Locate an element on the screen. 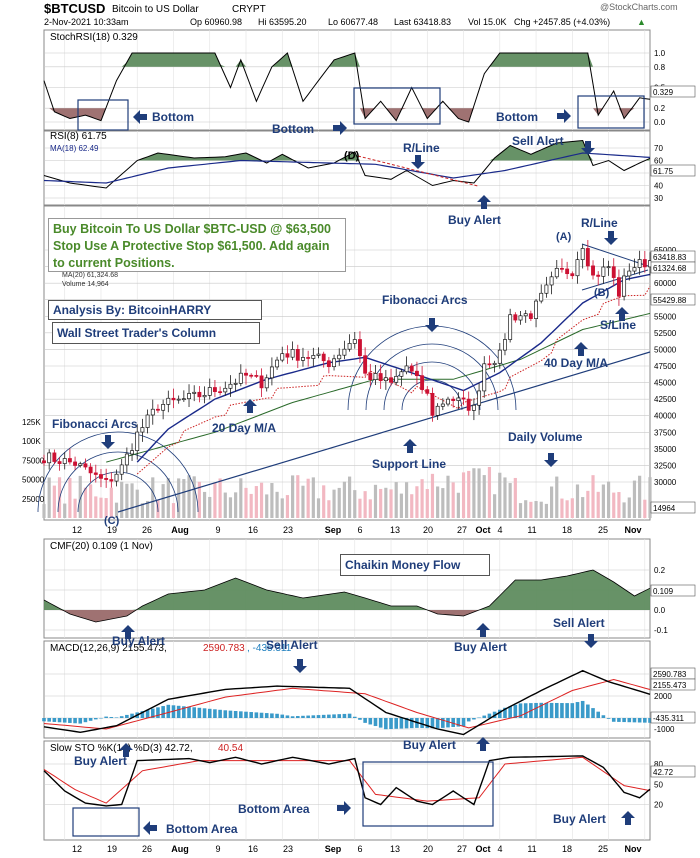 This screenshot has width=700, height=858. volume-label: Vol 15.0K is located at coordinates (487, 22).